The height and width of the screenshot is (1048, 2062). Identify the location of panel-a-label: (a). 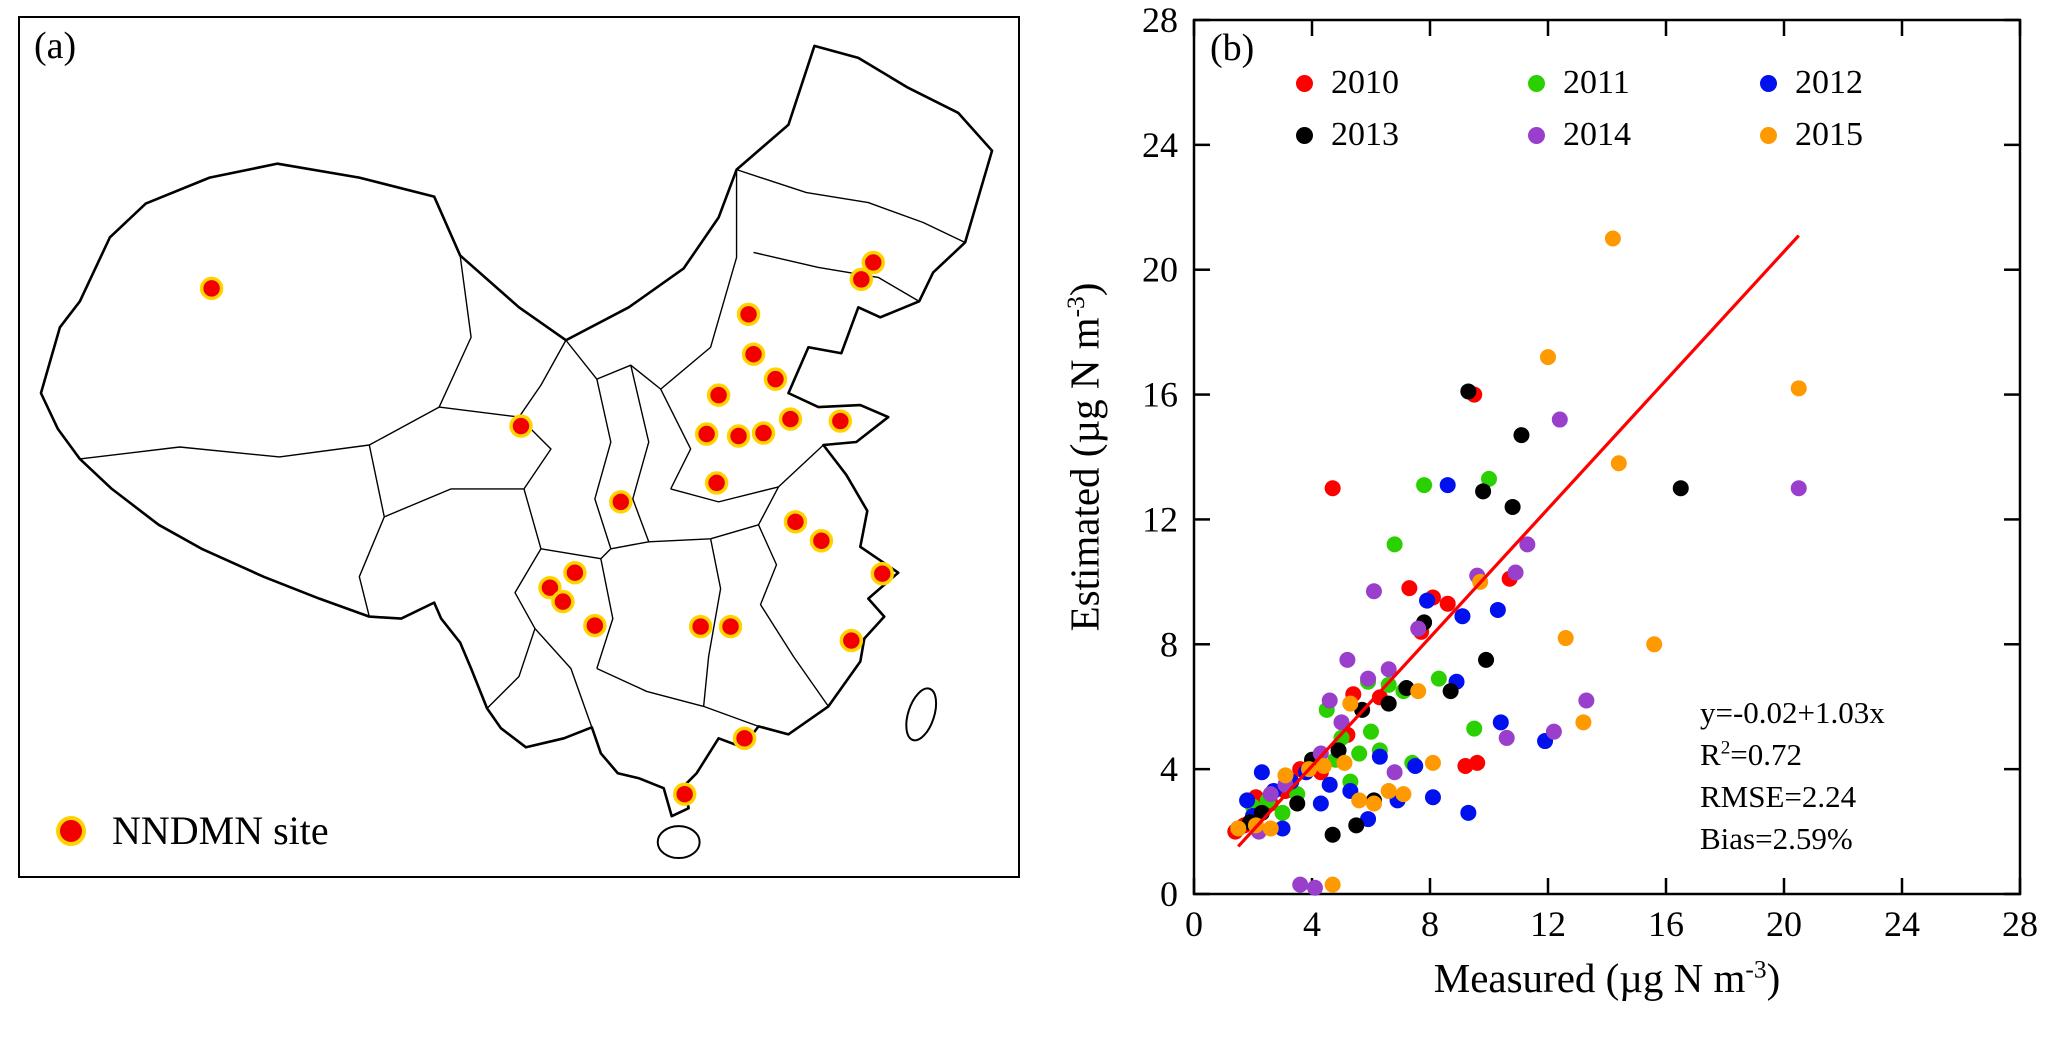
(55, 46).